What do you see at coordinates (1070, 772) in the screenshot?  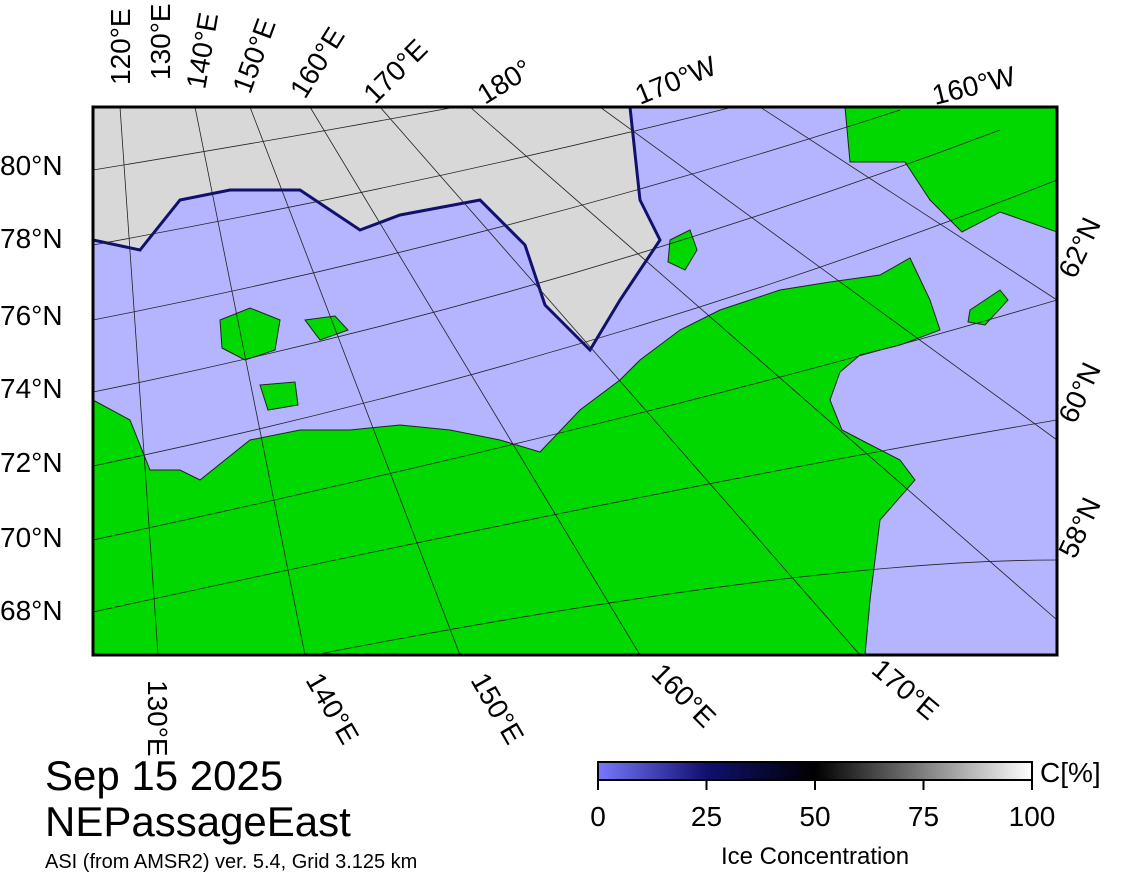 I see `colorbar-unit: C[%]` at bounding box center [1070, 772].